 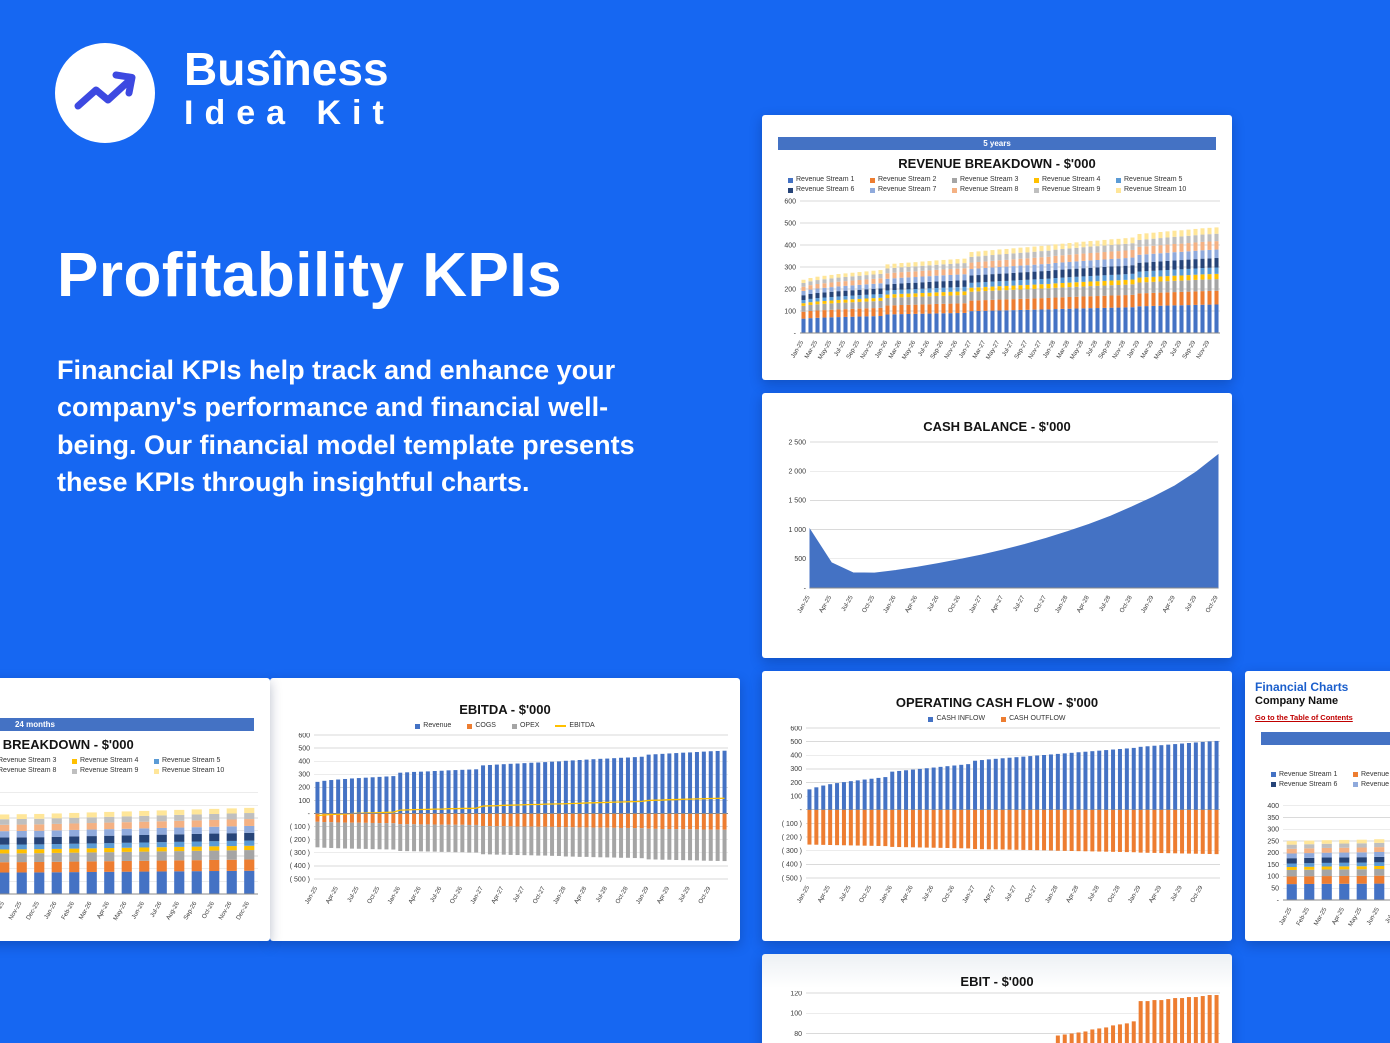 What do you see at coordinates (1073, 894) in the screenshot?
I see `svg-text: Apr-28` at bounding box center [1073, 894].